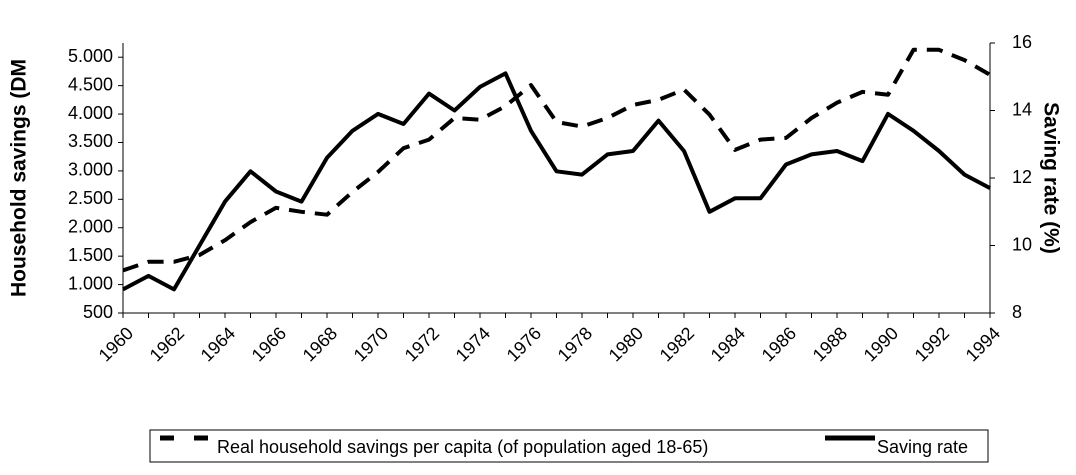 This screenshot has width=1076, height=475. I want to click on x-tick-label: 1992, so click(932, 344).